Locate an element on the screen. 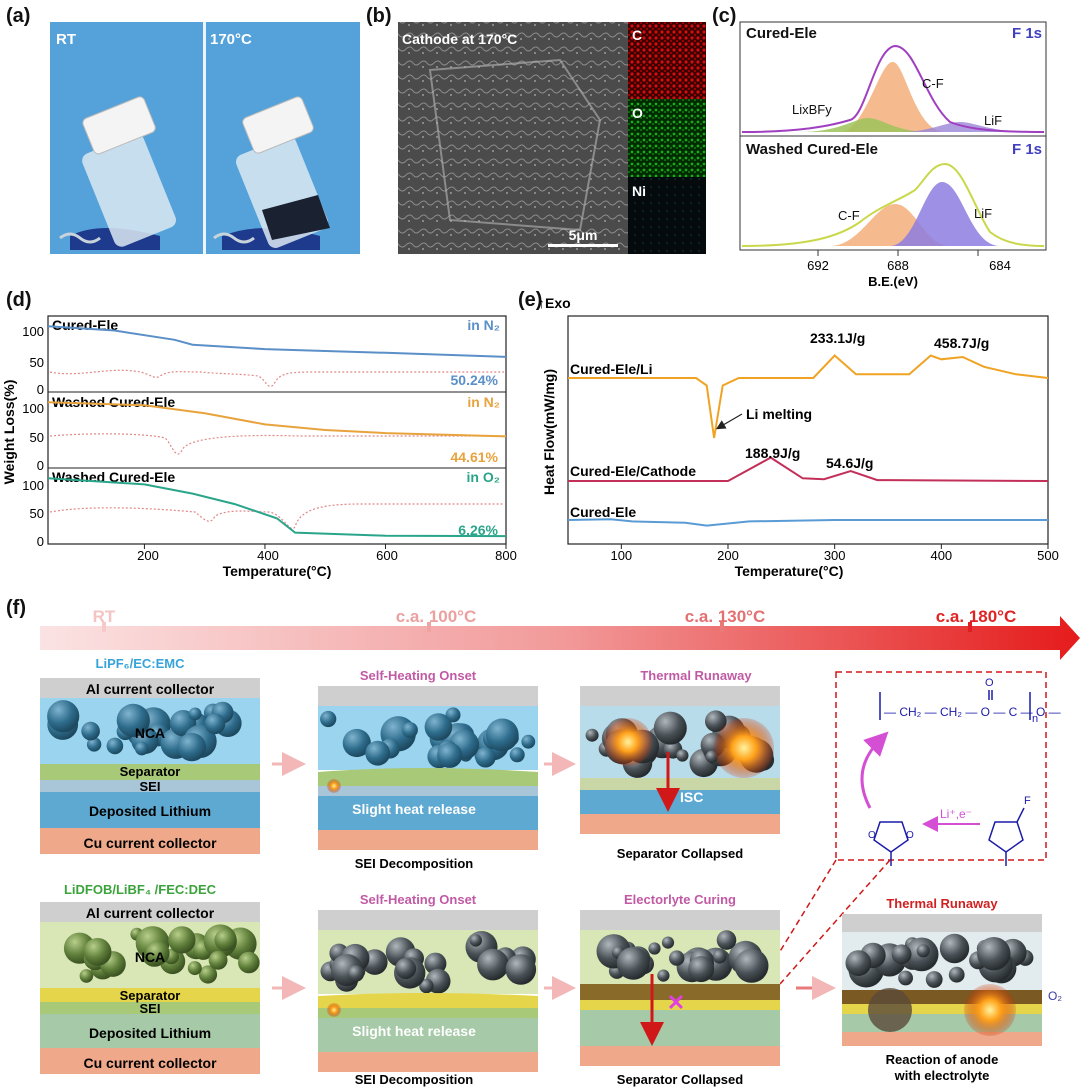  blocked-x-icon: ✕ is located at coordinates (676, 1002).